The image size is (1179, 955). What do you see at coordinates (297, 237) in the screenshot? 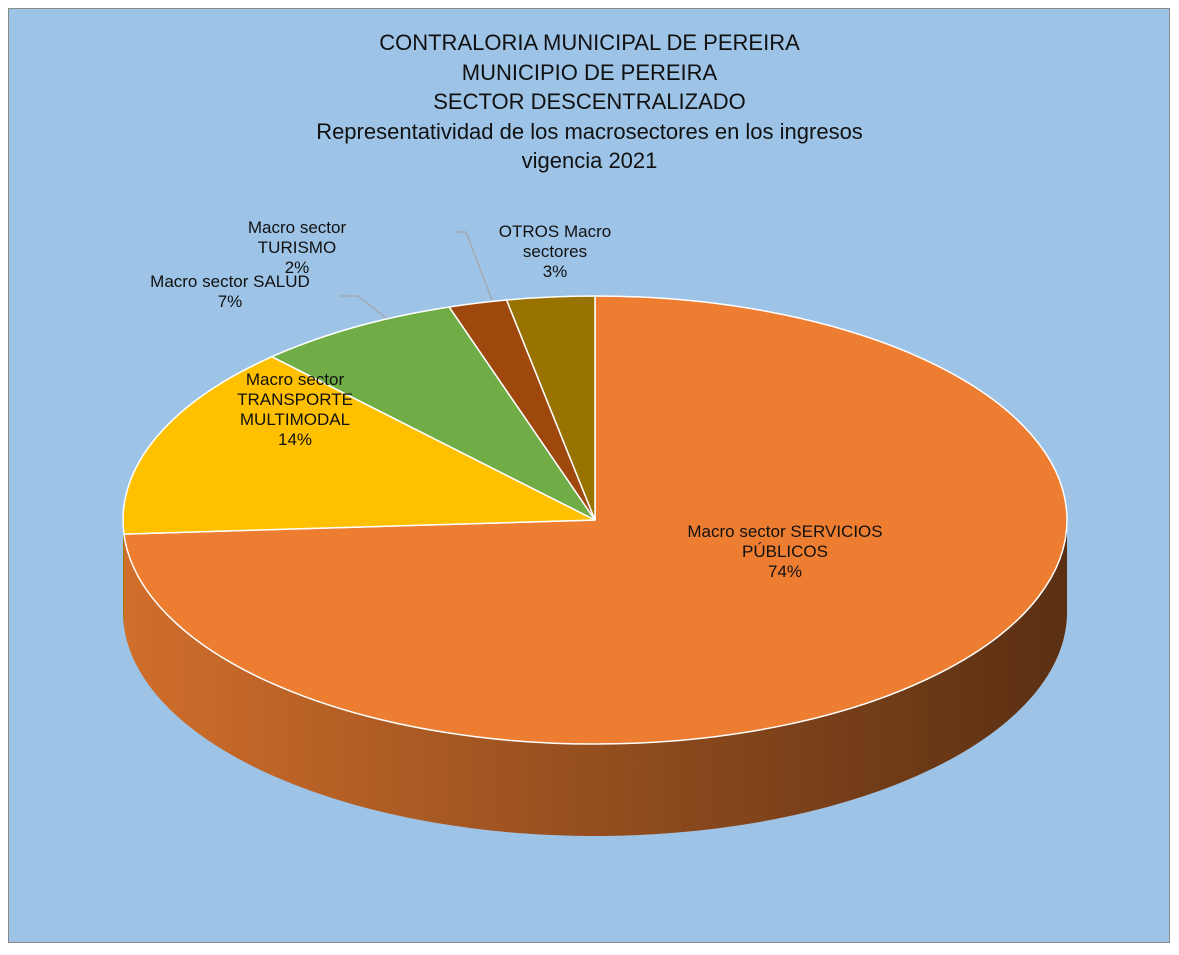
I see `category-label: Macro sector TURISMO` at bounding box center [297, 237].